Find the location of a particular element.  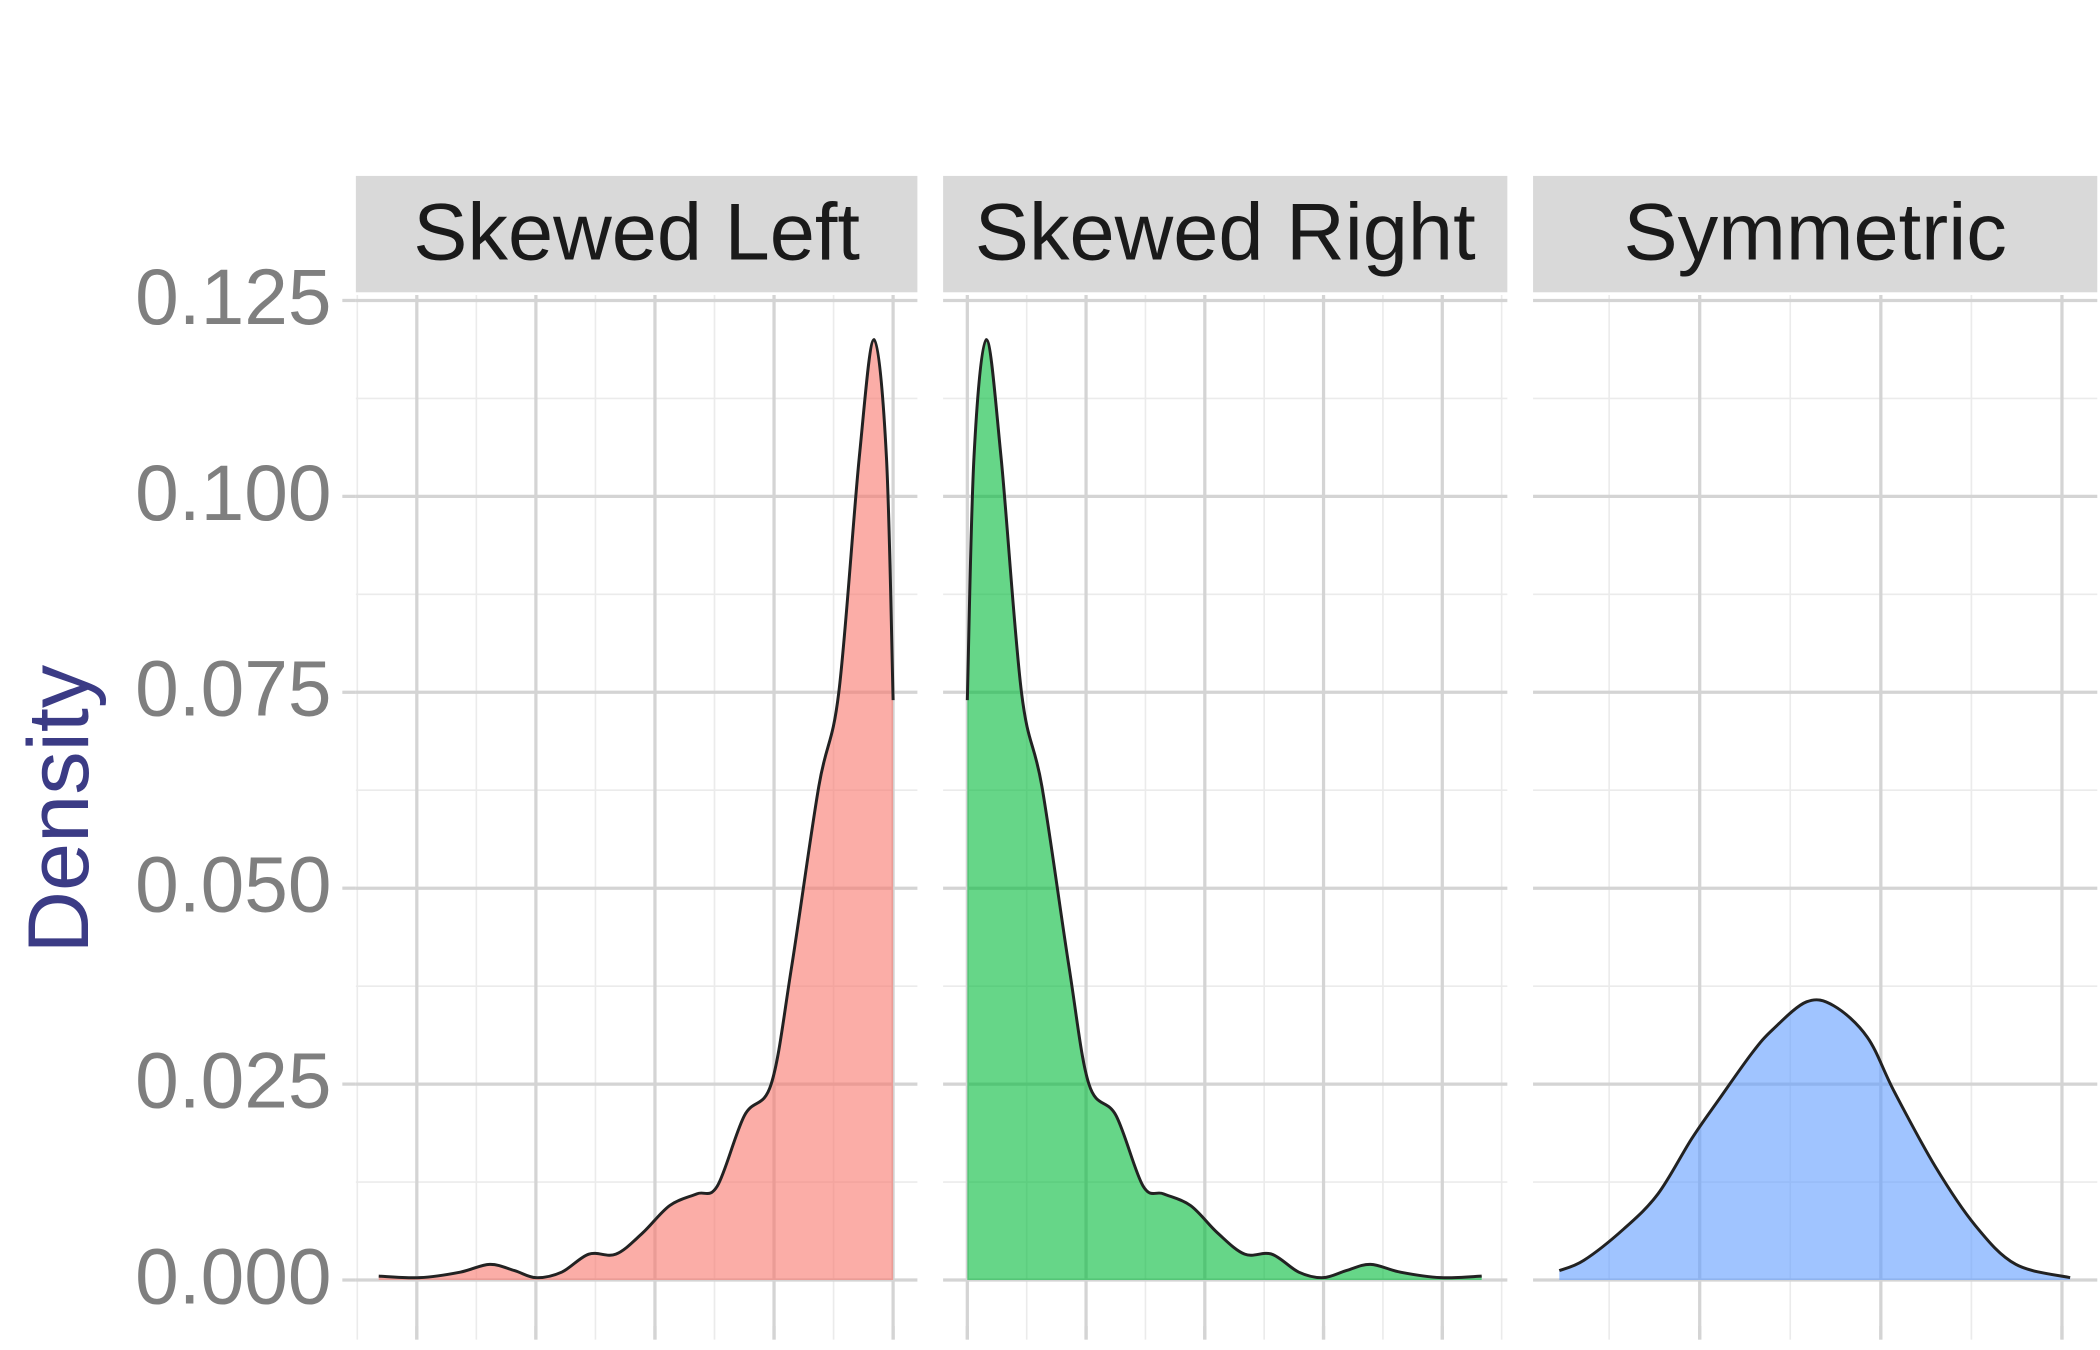

y-tick-label: 0.050 is located at coordinates (233, 885).